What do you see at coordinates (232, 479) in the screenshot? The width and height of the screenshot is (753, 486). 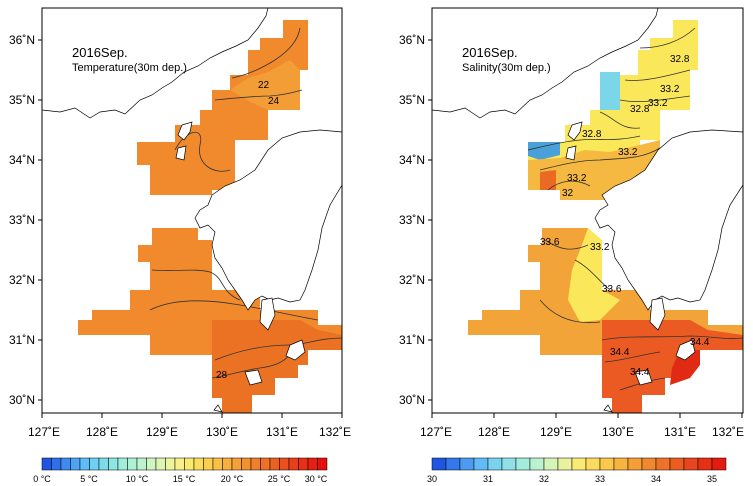 I see `colorbar-label: 20 °C` at bounding box center [232, 479].